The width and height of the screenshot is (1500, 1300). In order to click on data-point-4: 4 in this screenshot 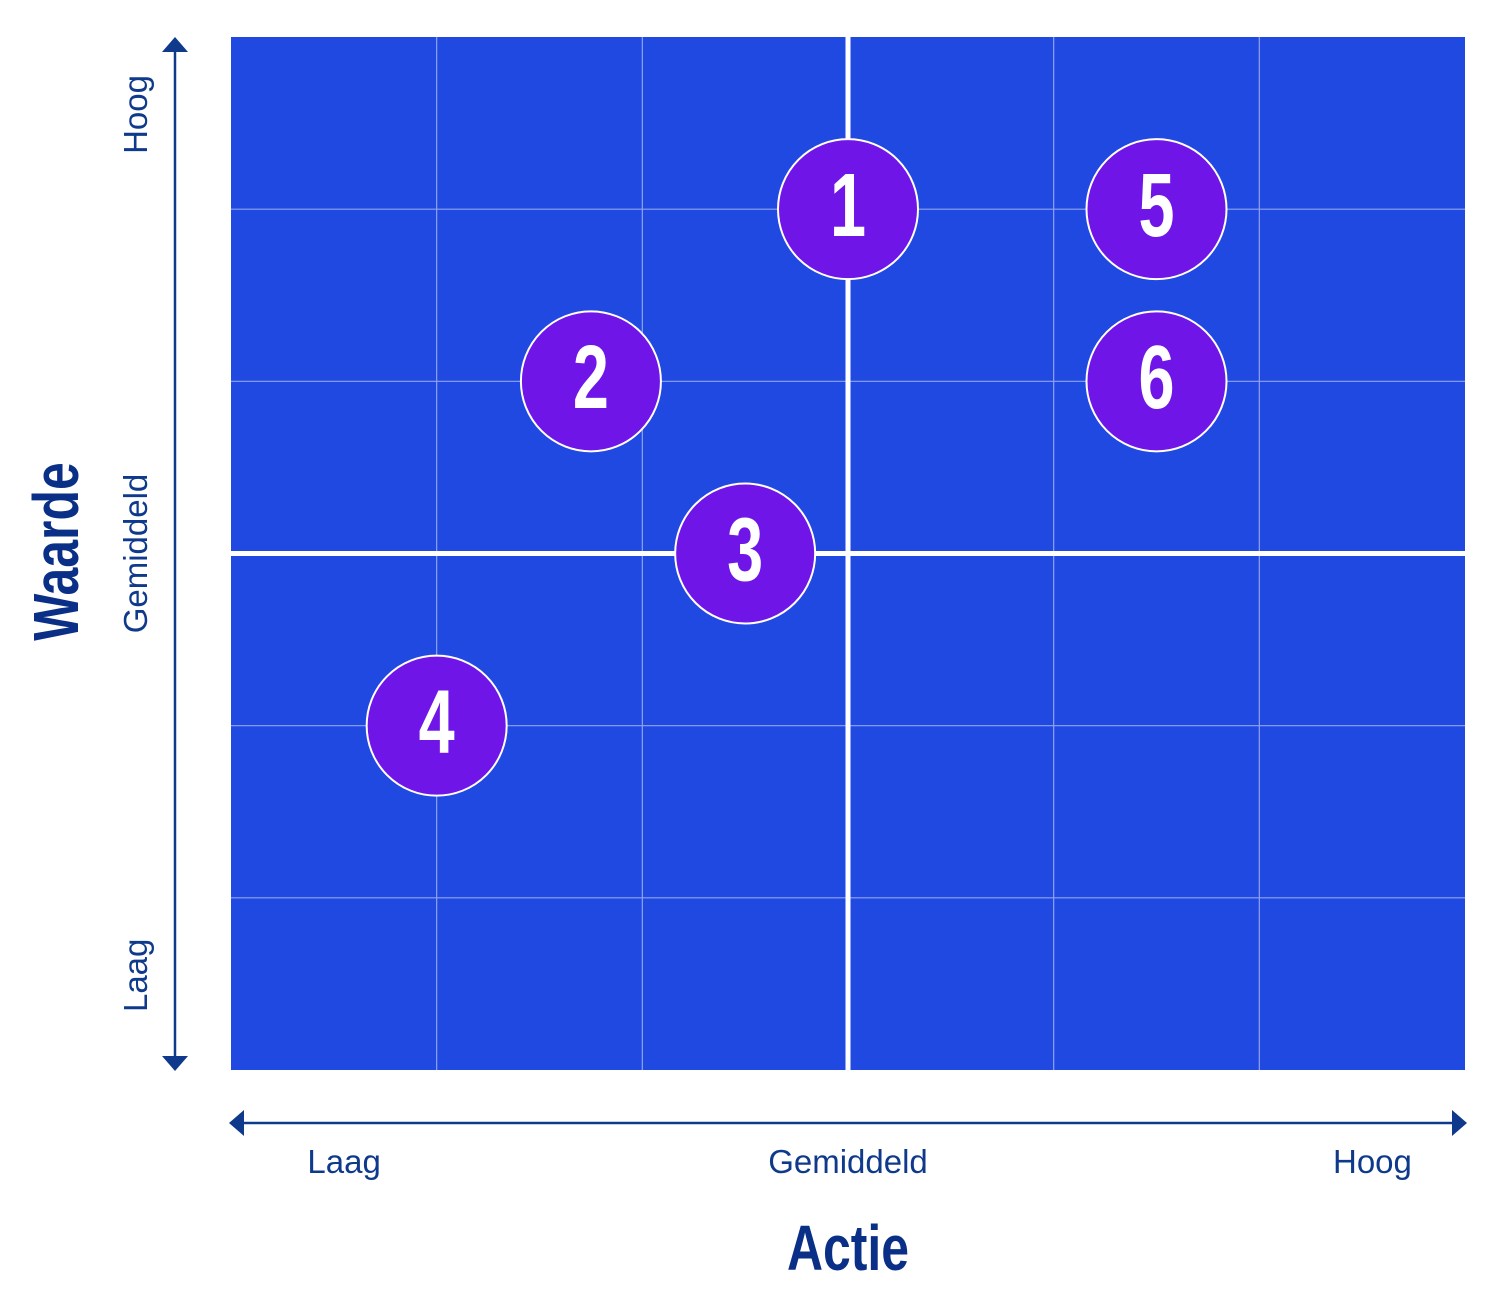, I will do `click(436, 725)`.